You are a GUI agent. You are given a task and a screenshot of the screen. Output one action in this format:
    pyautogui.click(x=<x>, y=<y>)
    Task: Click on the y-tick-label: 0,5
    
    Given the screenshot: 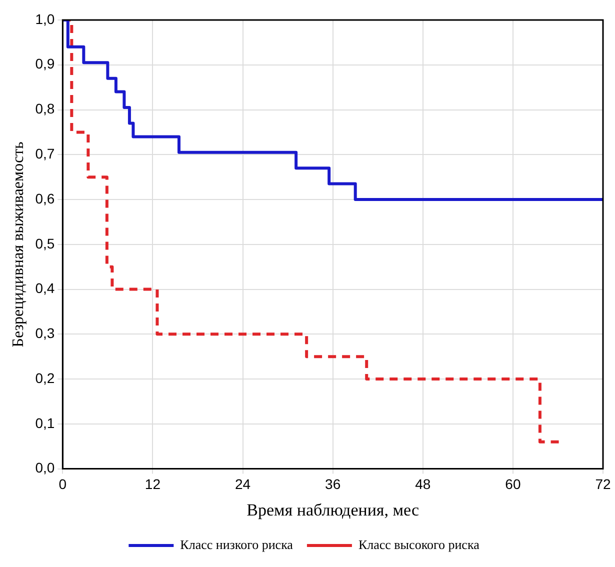 What is the action you would take?
    pyautogui.click(x=45, y=243)
    